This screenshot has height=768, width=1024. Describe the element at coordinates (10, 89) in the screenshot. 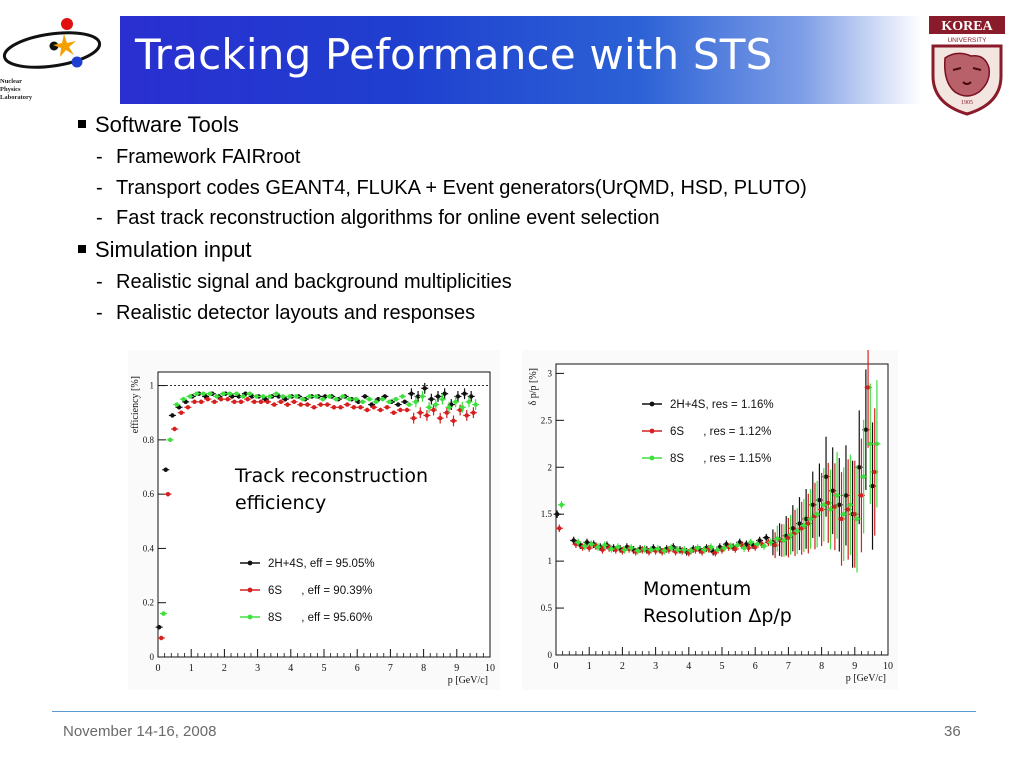

I see `lab-logo-line: Physics` at that location.